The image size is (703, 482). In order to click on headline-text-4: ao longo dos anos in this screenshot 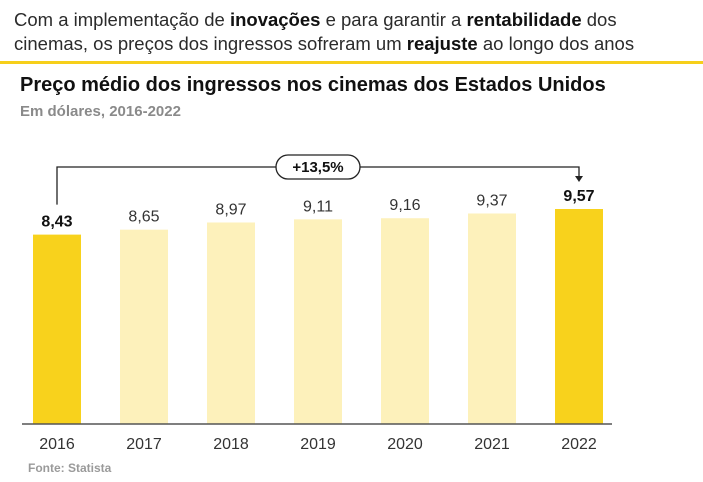, I will do `click(556, 43)`.